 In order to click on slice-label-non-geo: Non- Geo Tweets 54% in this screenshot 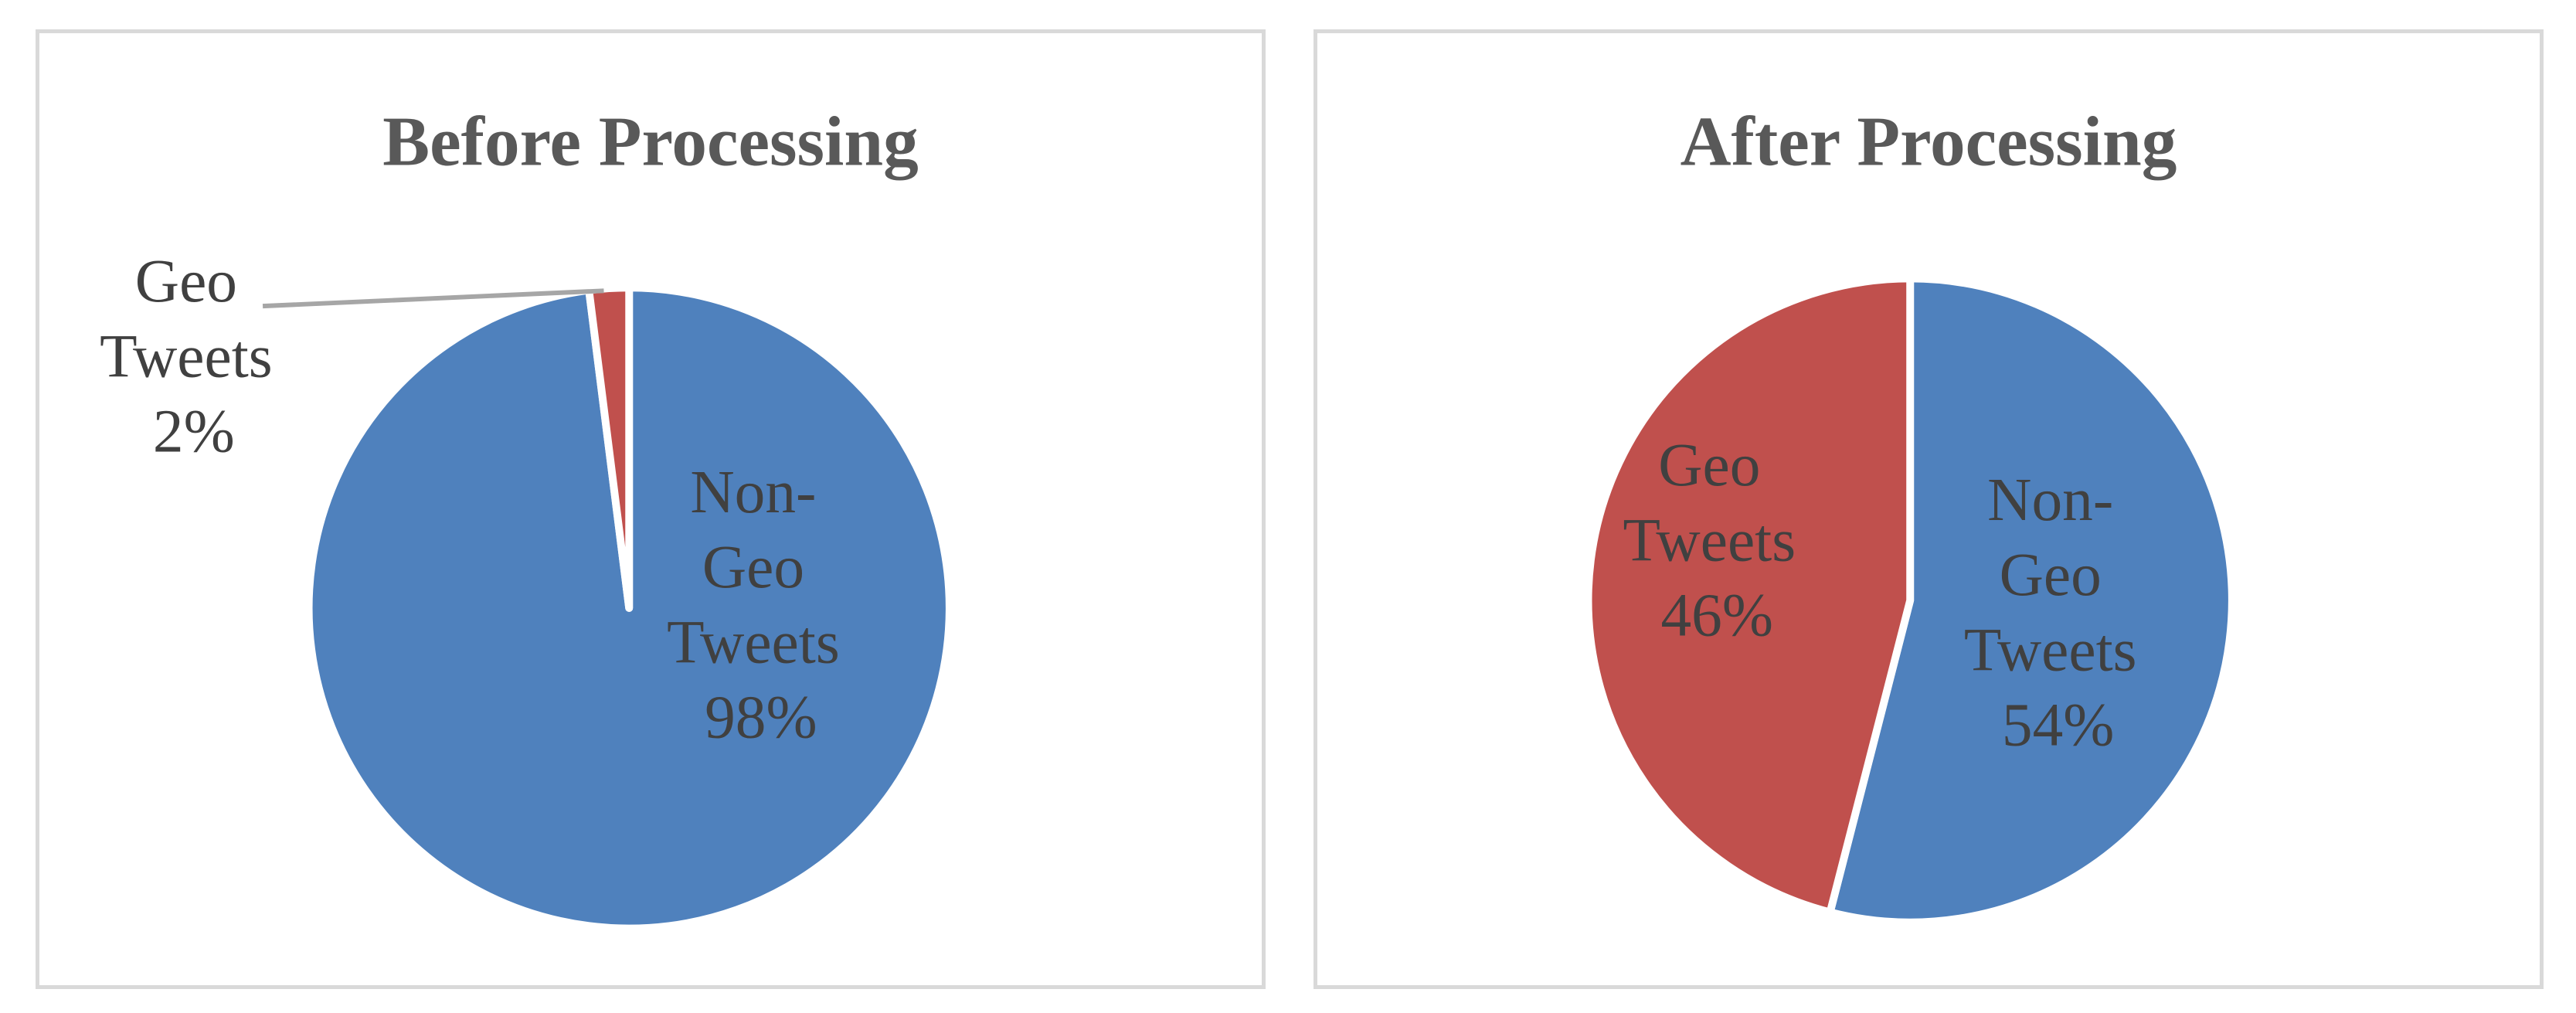, I will do `click(2058, 613)`.